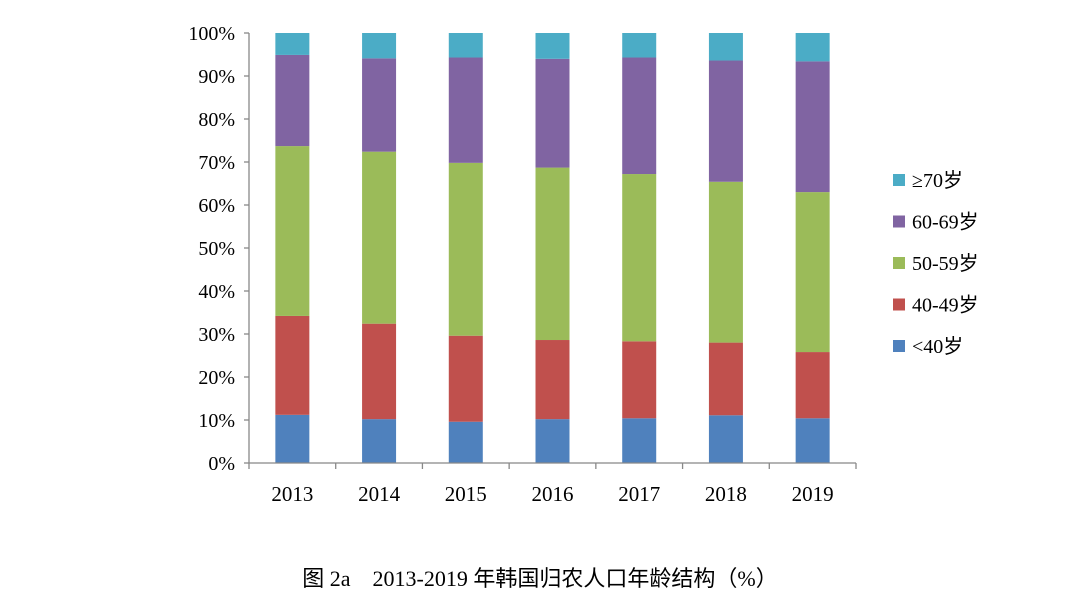  I want to click on legend-item: 50-59岁, so click(936, 263).